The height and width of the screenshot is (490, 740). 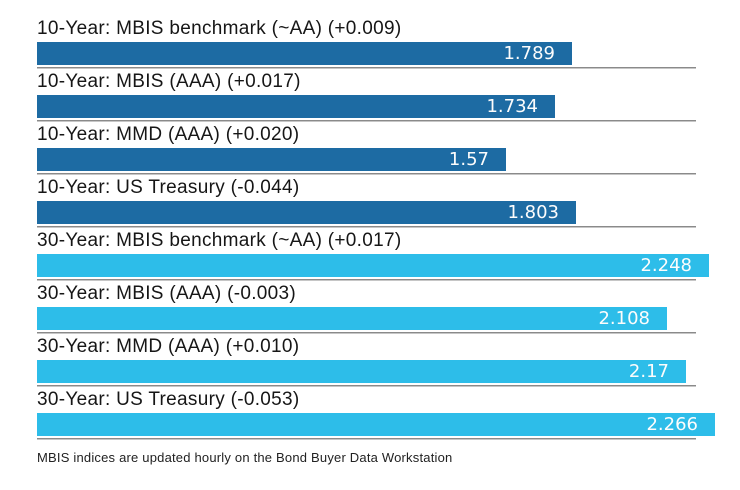 I want to click on bar: 1.803, so click(x=306, y=212).